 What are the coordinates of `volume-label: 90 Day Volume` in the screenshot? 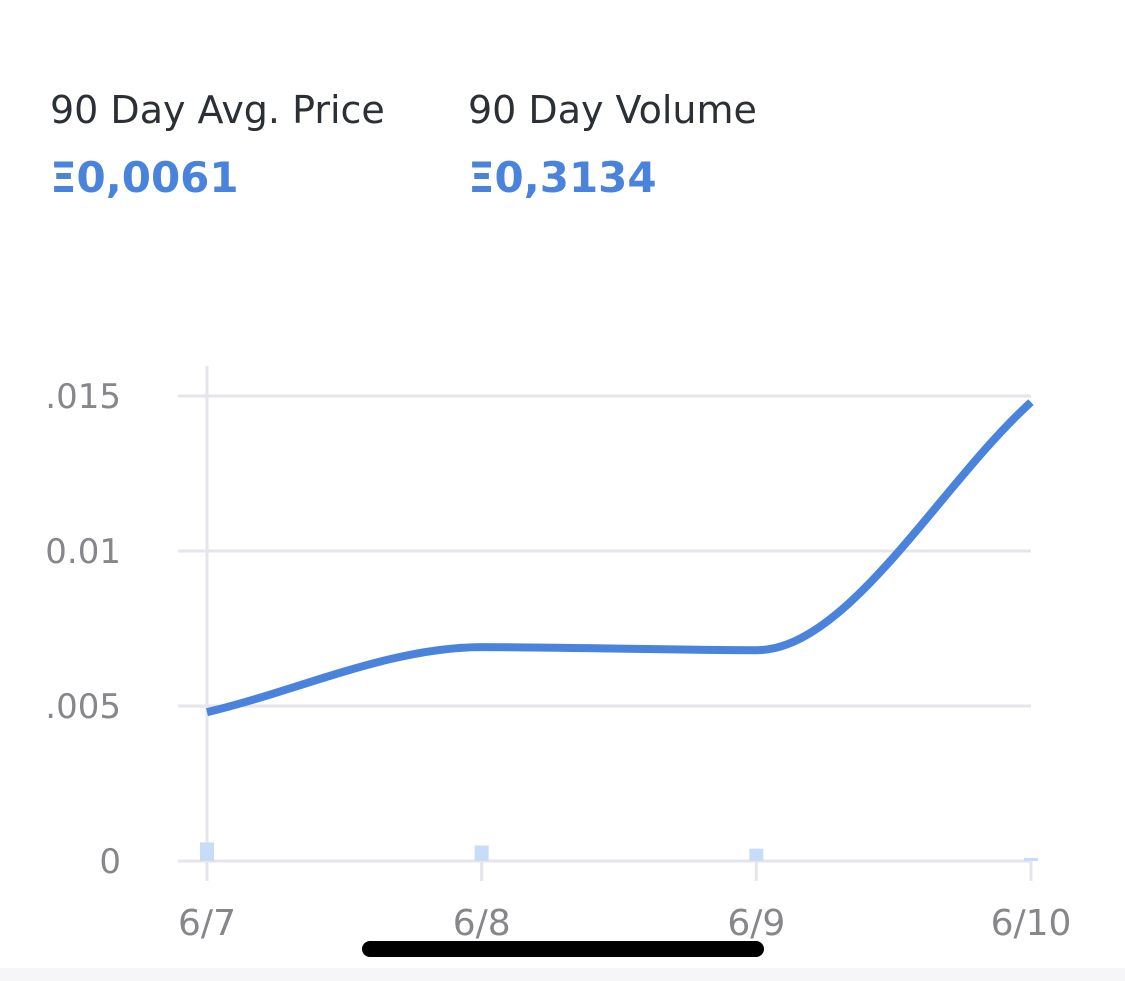 It's located at (612, 110).